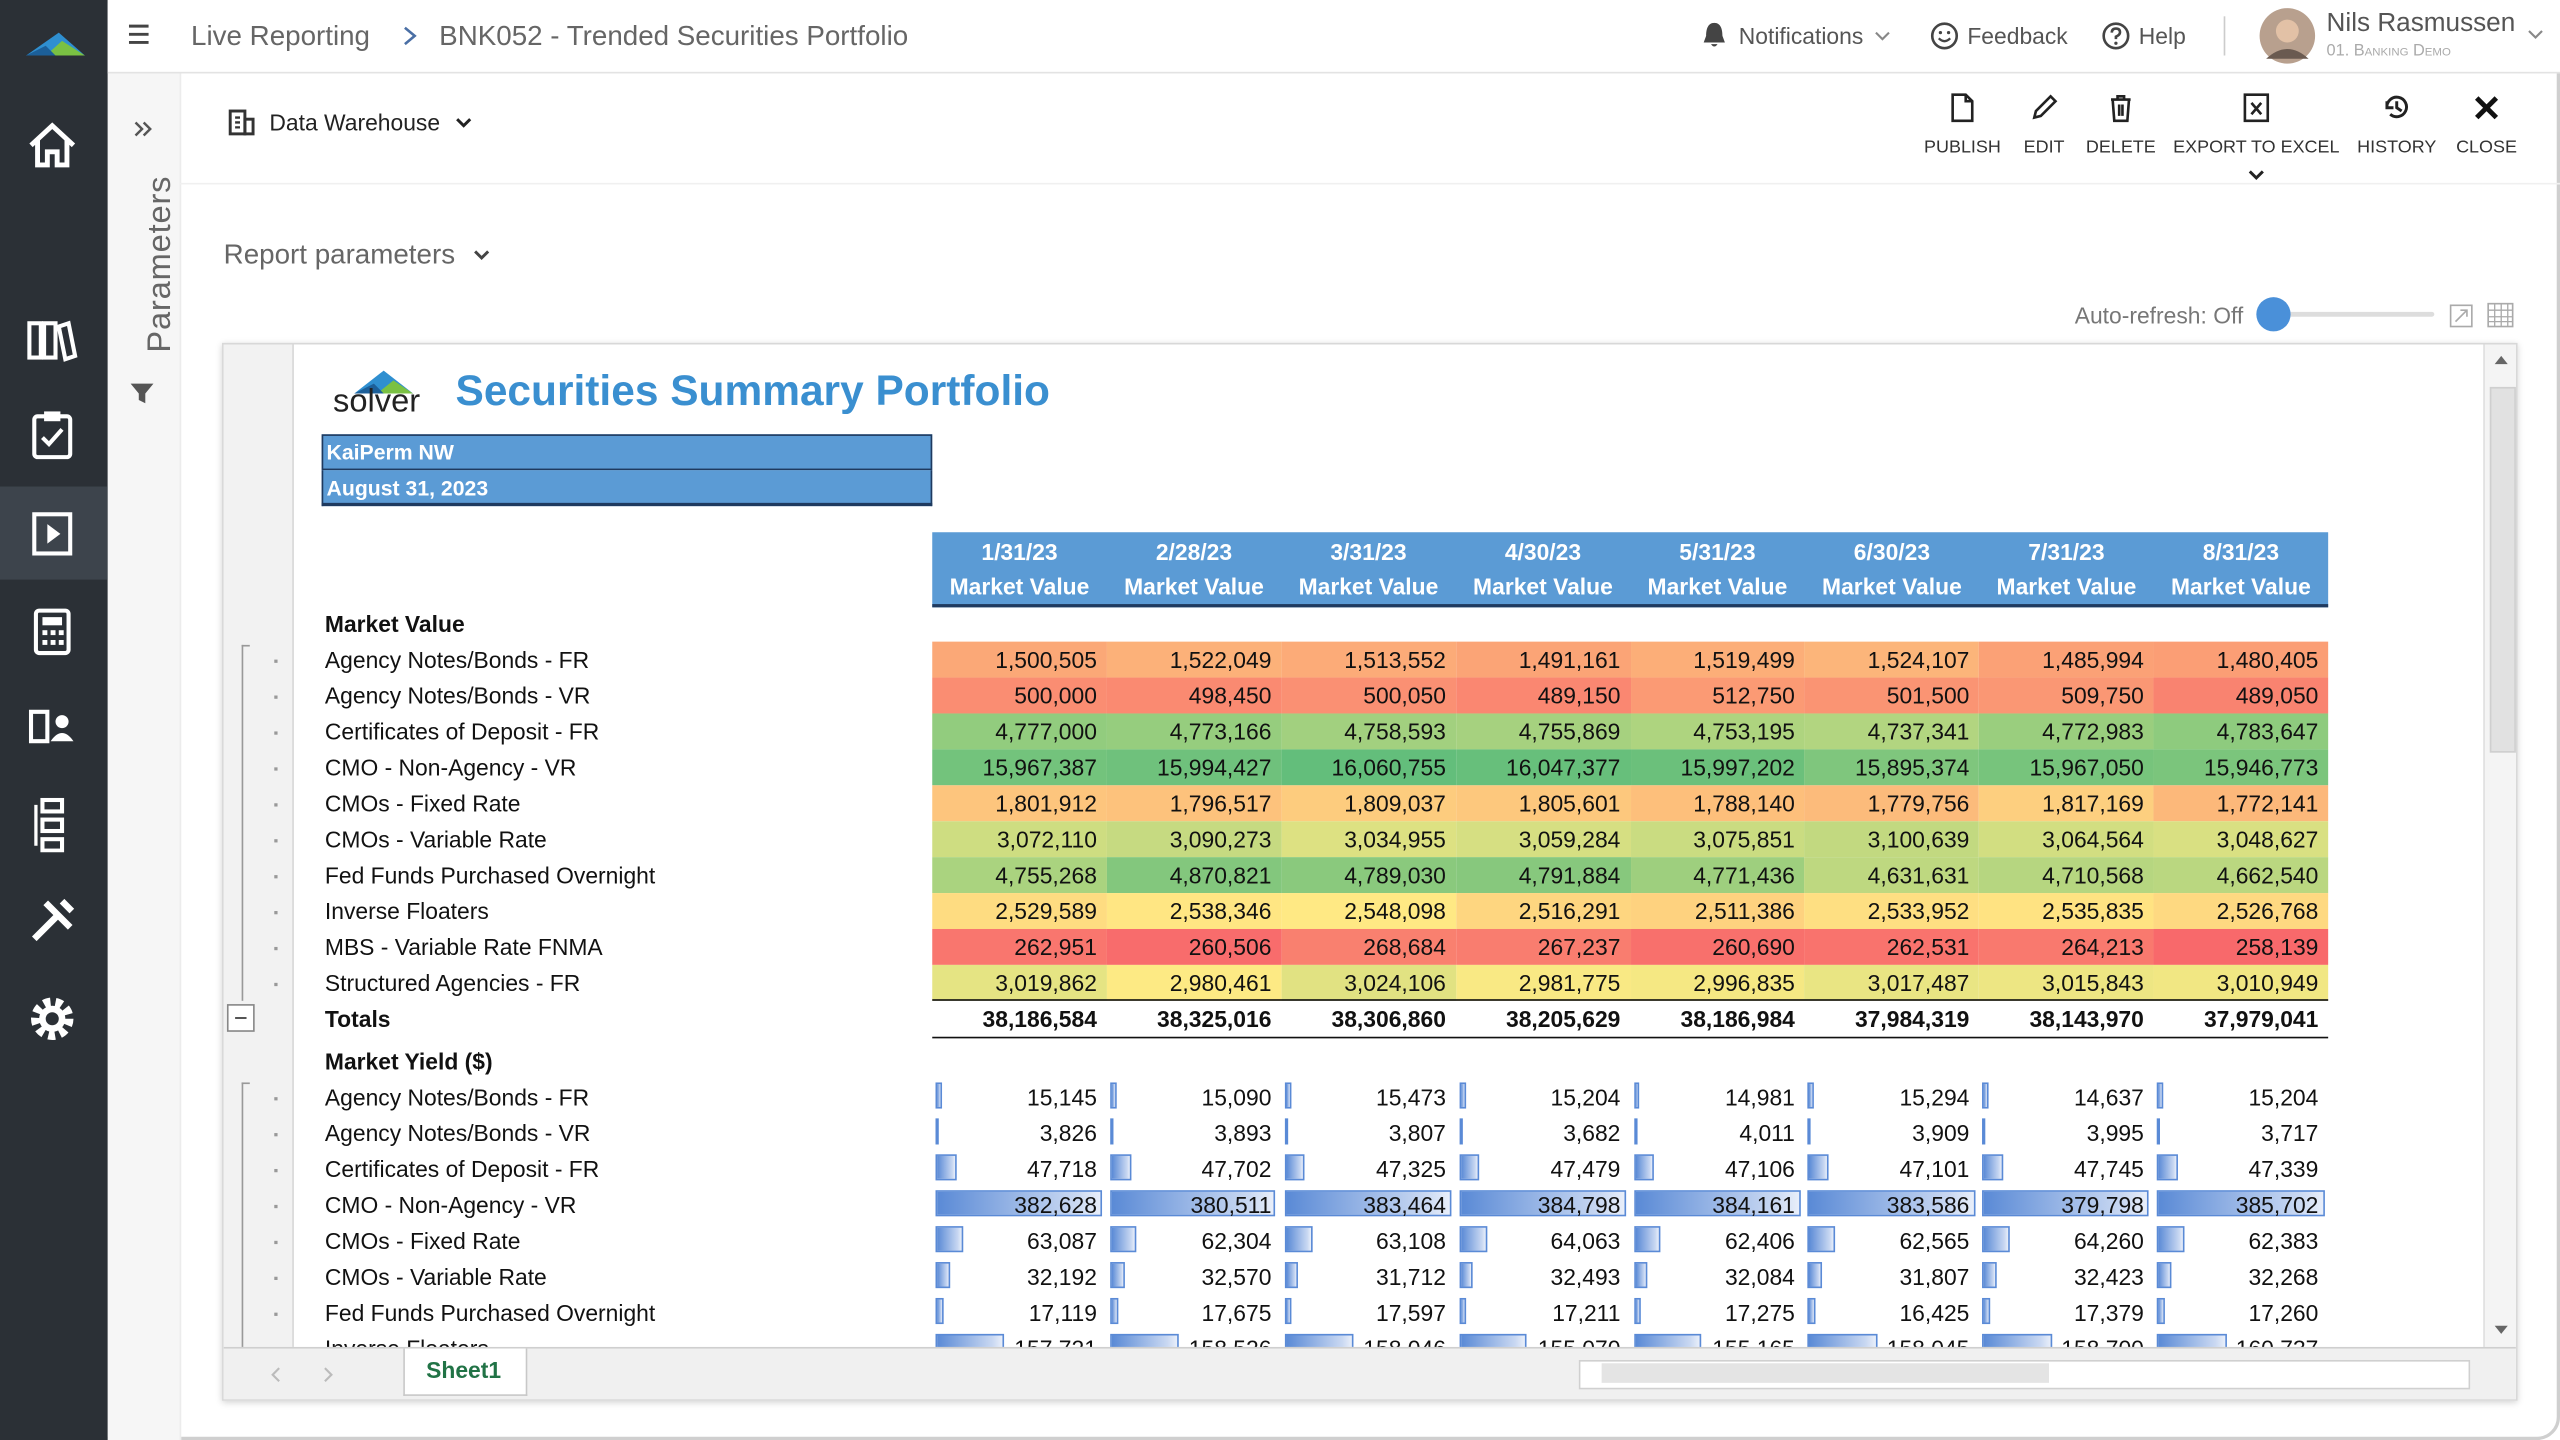 The image size is (2560, 1440). I want to click on tools-icon, so click(52, 921).